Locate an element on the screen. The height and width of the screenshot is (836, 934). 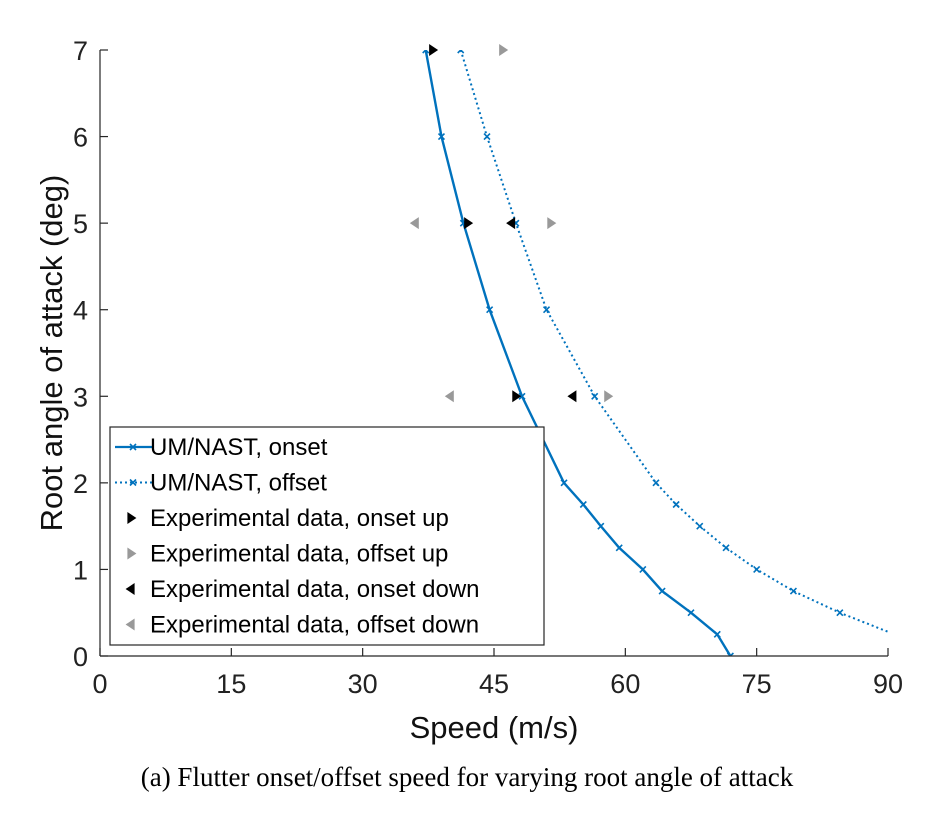
x-tick-label: 60 is located at coordinates (625, 684).